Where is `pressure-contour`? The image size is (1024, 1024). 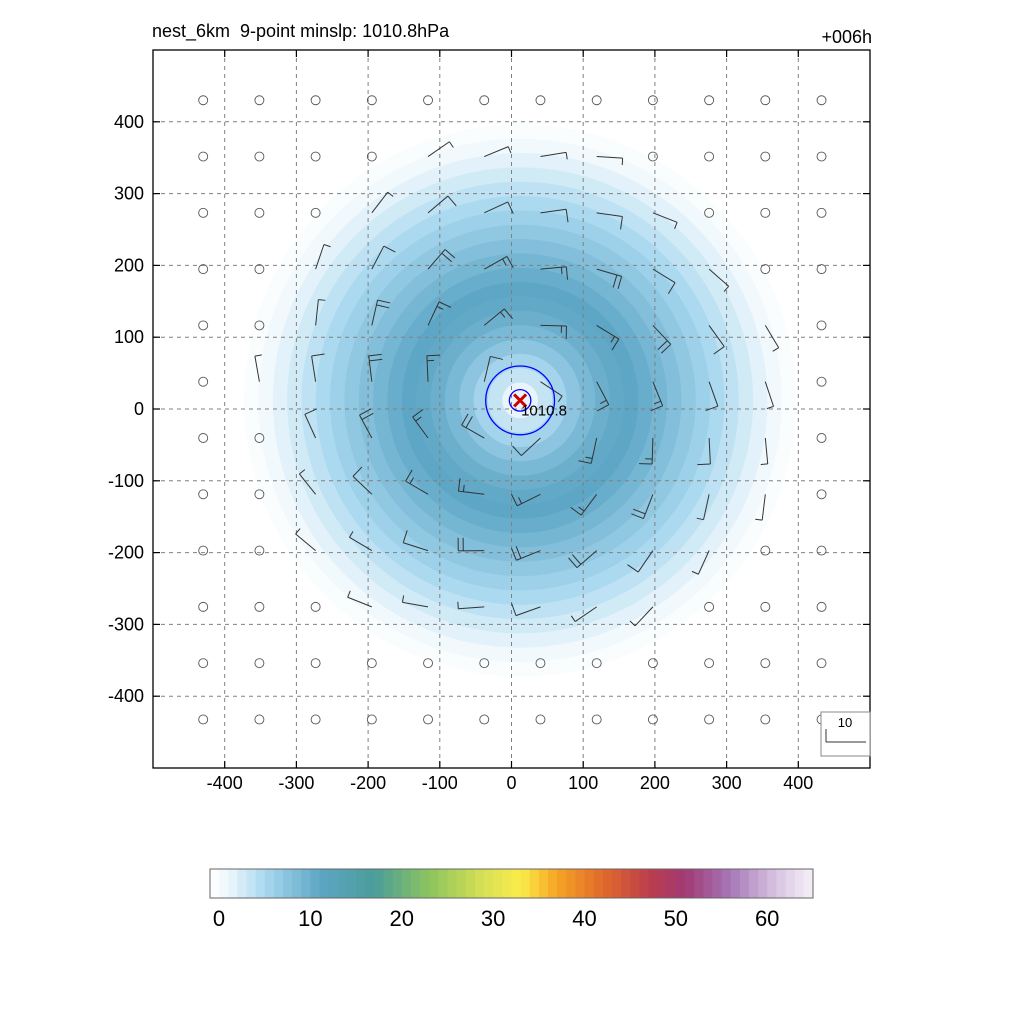 pressure-contour is located at coordinates (520, 400).